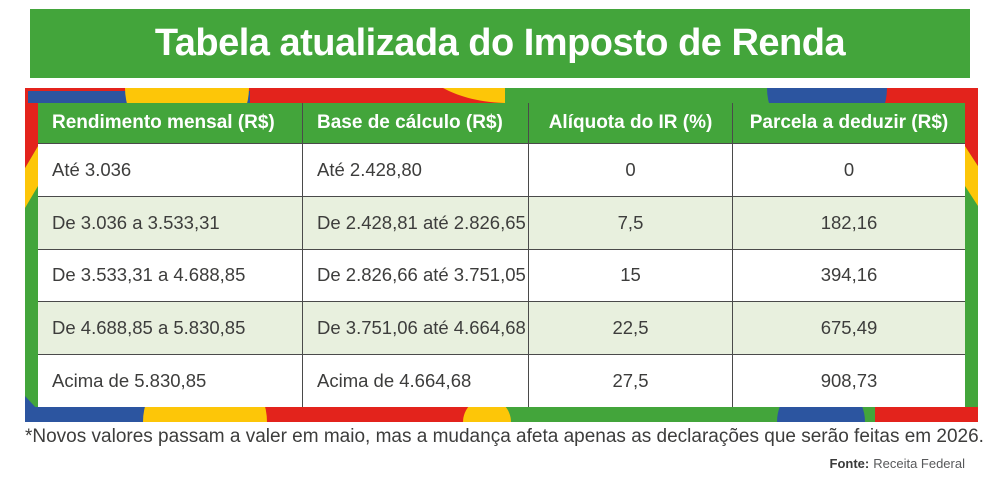  I want to click on column-header-rendimento: Rendimento mensal (R$), so click(163, 122).